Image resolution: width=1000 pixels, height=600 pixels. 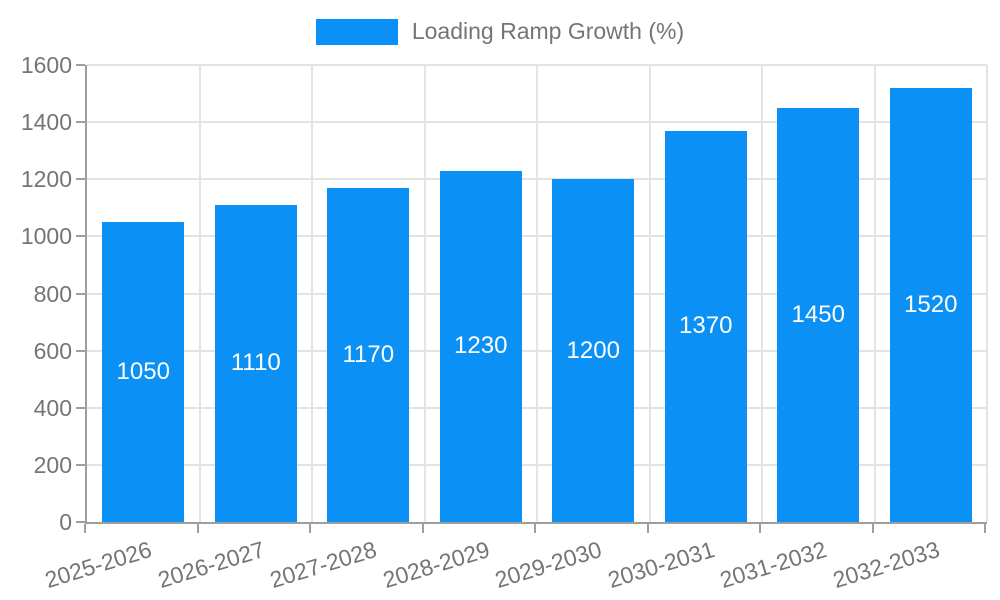 I want to click on bar: 1370, so click(x=705, y=326).